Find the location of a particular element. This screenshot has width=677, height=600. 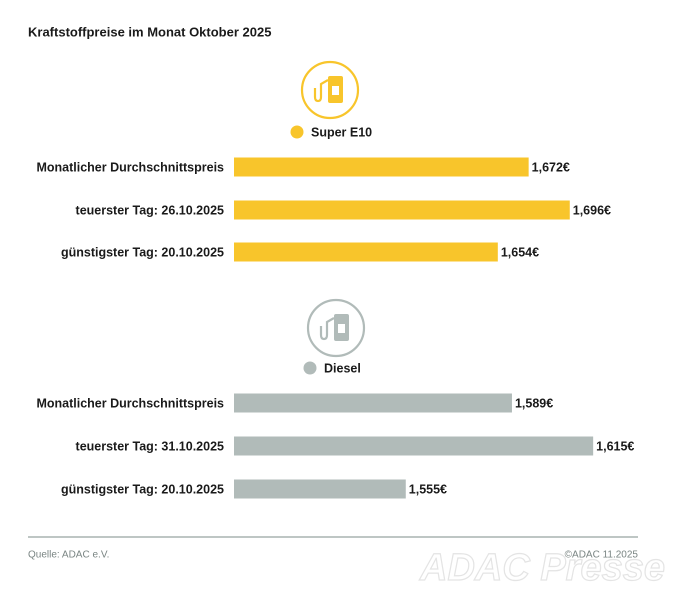

value-label: 1,672€ is located at coordinates (551, 167).